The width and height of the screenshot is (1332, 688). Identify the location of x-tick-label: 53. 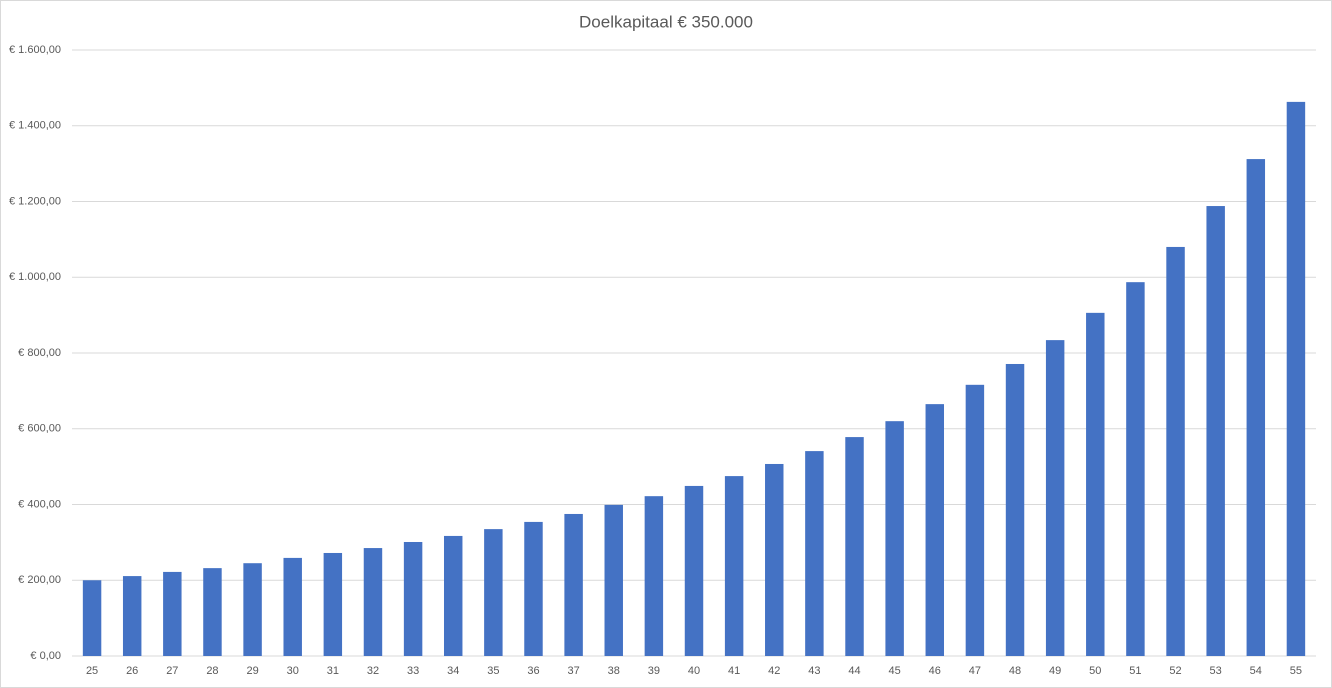
(1216, 671).